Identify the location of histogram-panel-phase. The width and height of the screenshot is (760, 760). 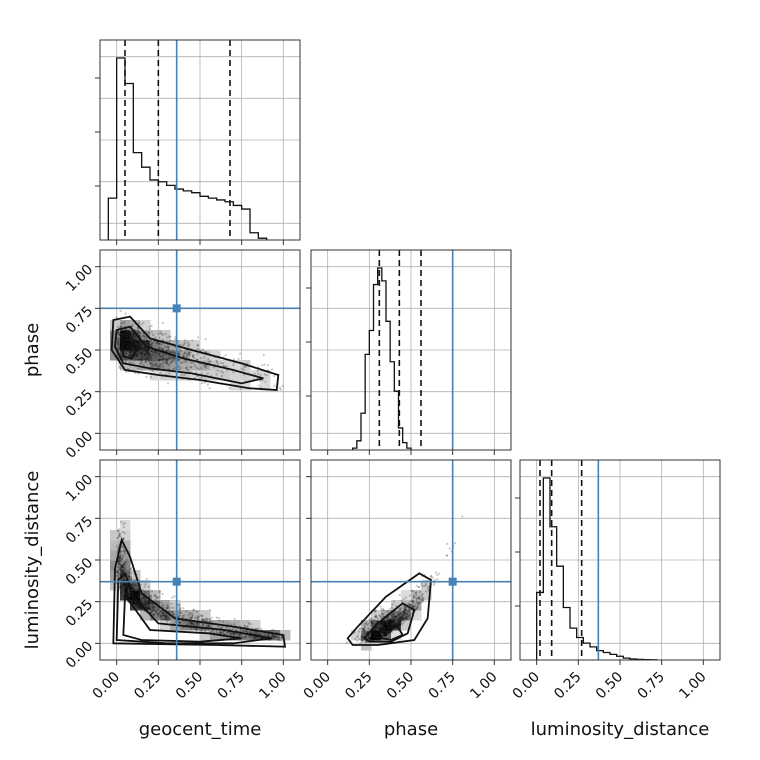
(409, 352).